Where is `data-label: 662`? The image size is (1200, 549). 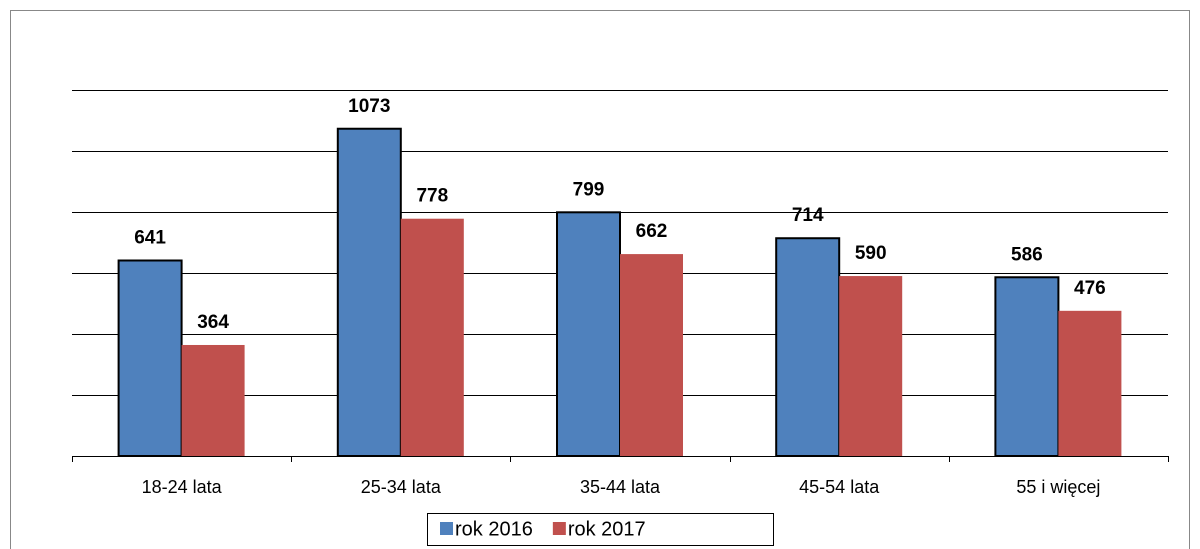 data-label: 662 is located at coordinates (652, 231).